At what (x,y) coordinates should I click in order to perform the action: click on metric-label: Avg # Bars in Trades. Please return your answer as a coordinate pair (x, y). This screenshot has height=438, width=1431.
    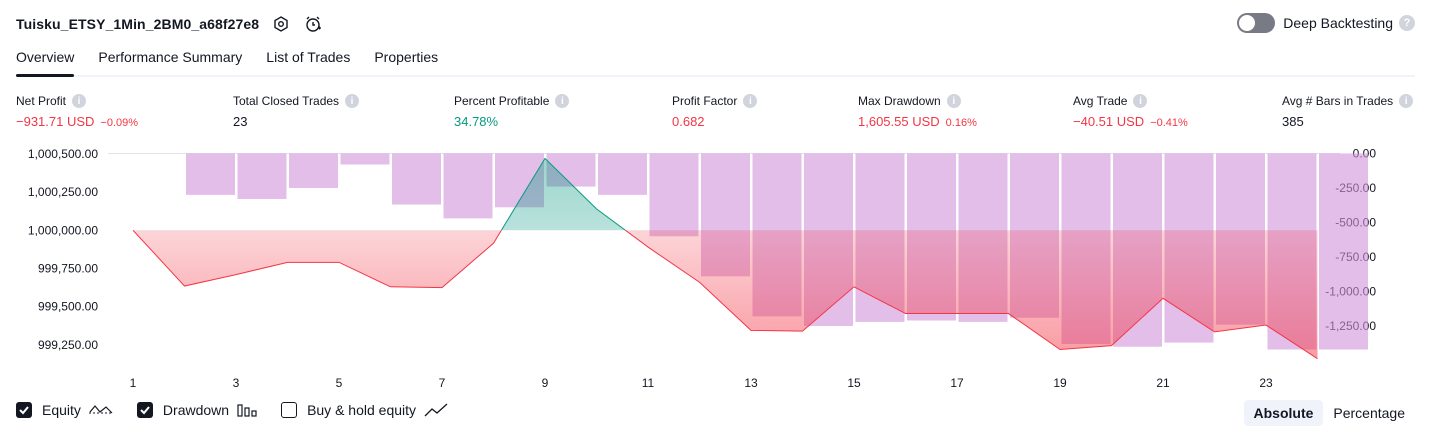
    Looking at the image, I should click on (1337, 101).